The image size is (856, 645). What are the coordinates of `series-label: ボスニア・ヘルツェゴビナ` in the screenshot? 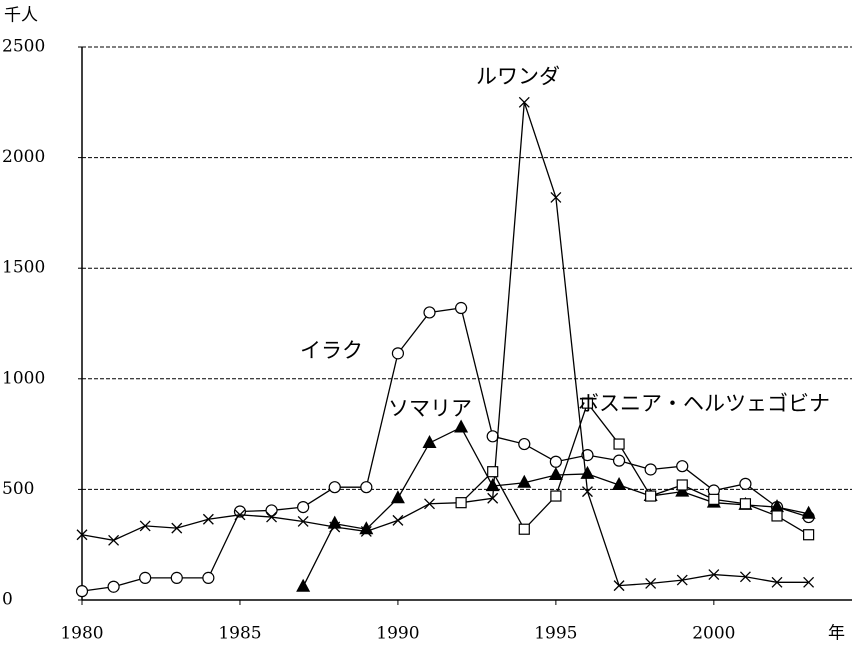 It's located at (704, 404).